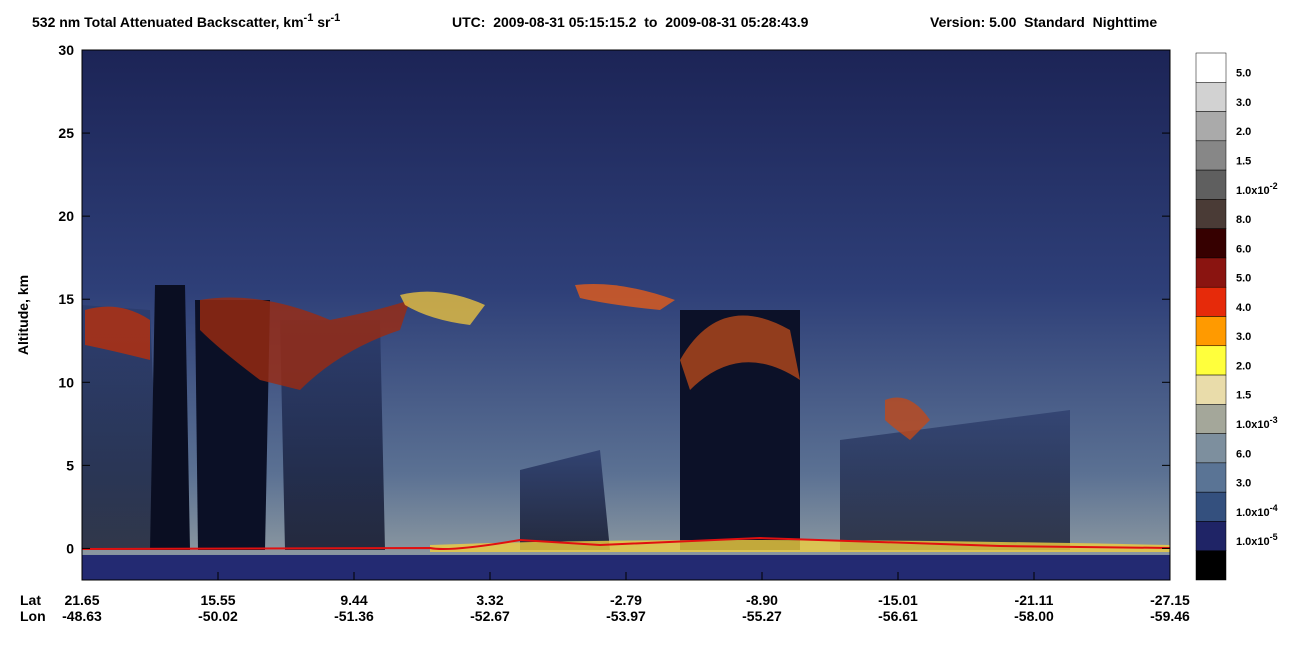 This screenshot has width=1300, height=672. What do you see at coordinates (30, 600) in the screenshot?
I see `x-row-name: Lat` at bounding box center [30, 600].